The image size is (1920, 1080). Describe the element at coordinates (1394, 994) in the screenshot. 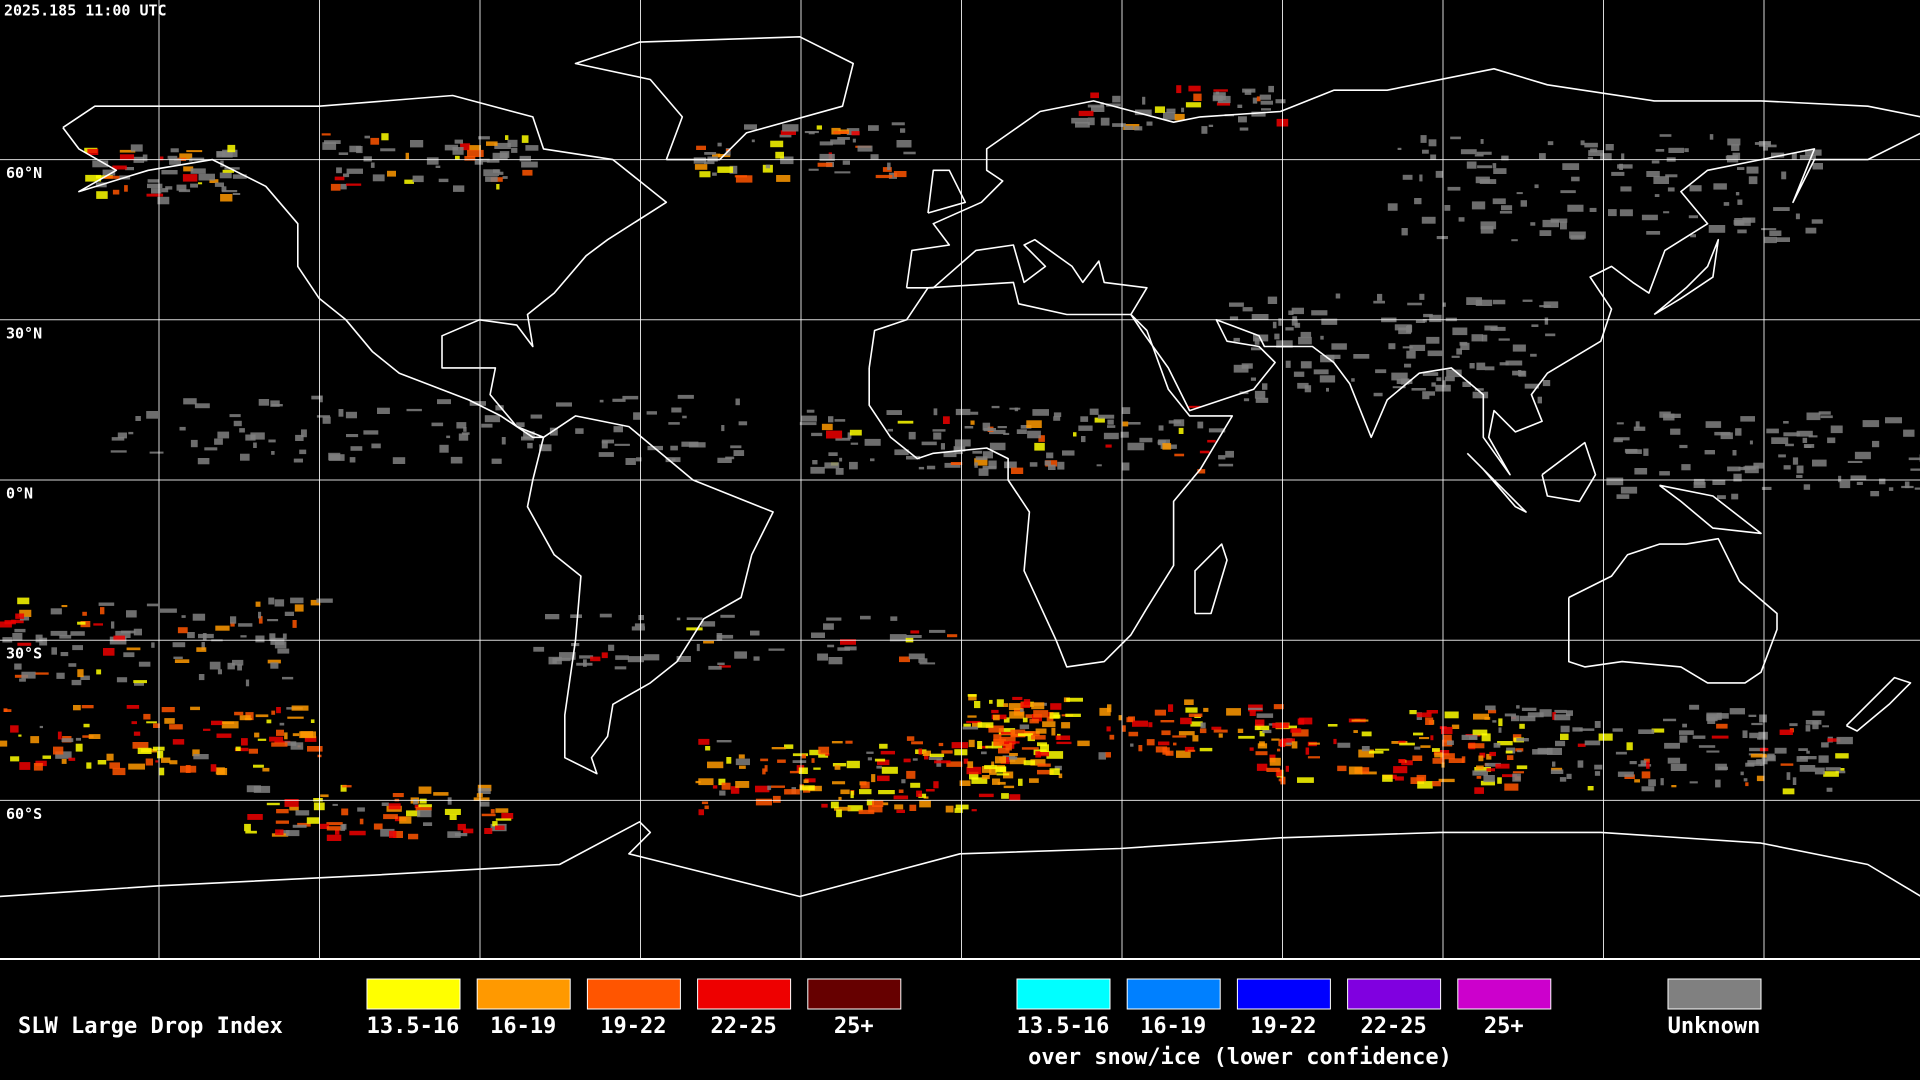

I see `legend-swatch` at that location.